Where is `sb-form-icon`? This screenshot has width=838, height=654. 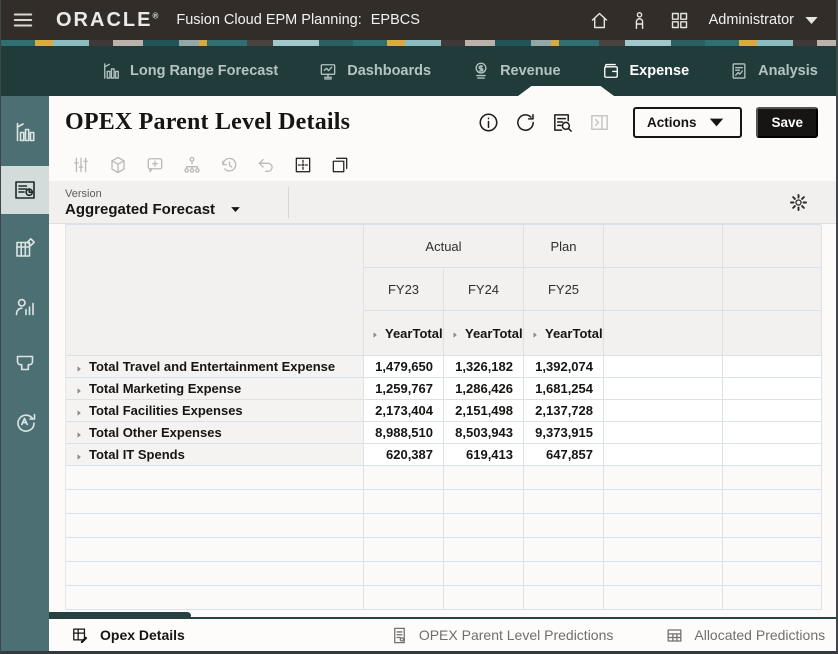
sb-form-icon is located at coordinates (25, 190).